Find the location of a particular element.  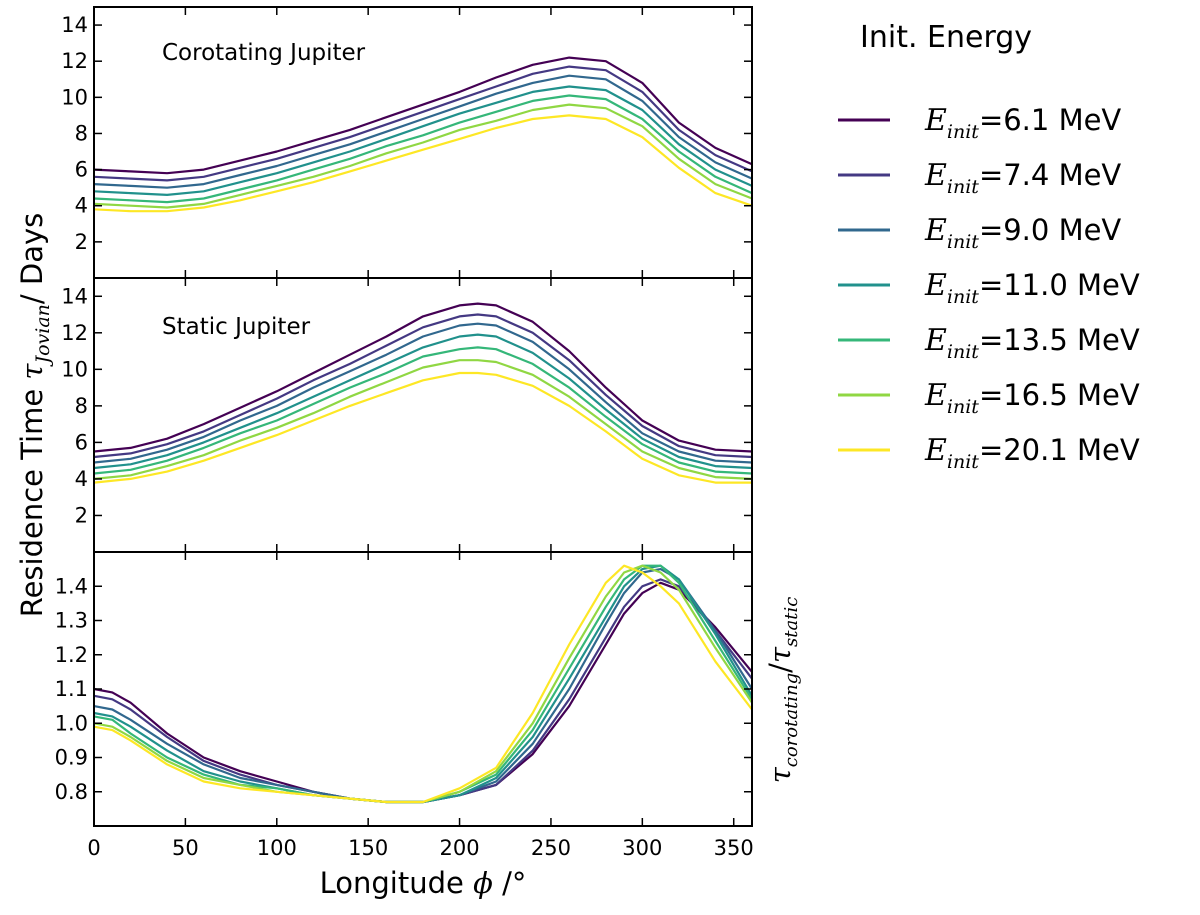

legend-entry: Einit=7.4 MeV is located at coordinates (979, 178).